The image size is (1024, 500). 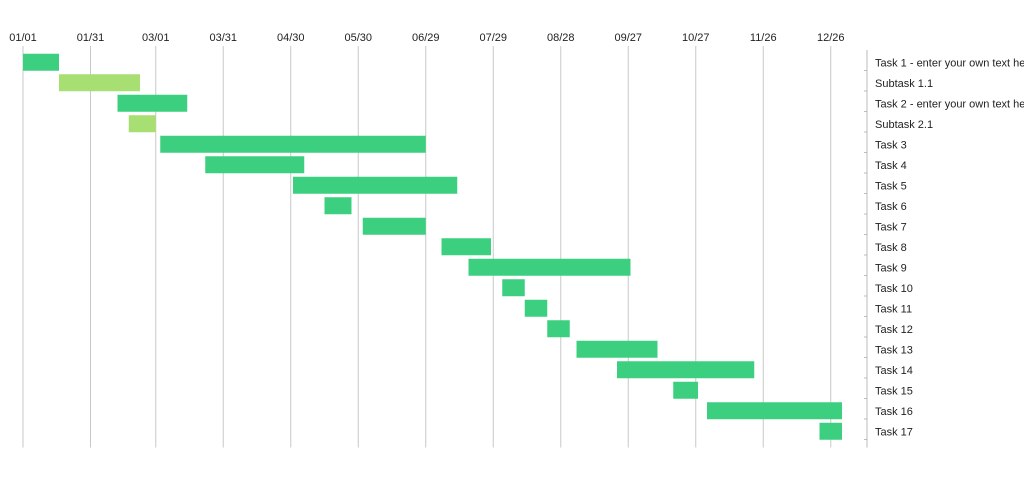 What do you see at coordinates (891, 166) in the screenshot?
I see `task-label: Task 4` at bounding box center [891, 166].